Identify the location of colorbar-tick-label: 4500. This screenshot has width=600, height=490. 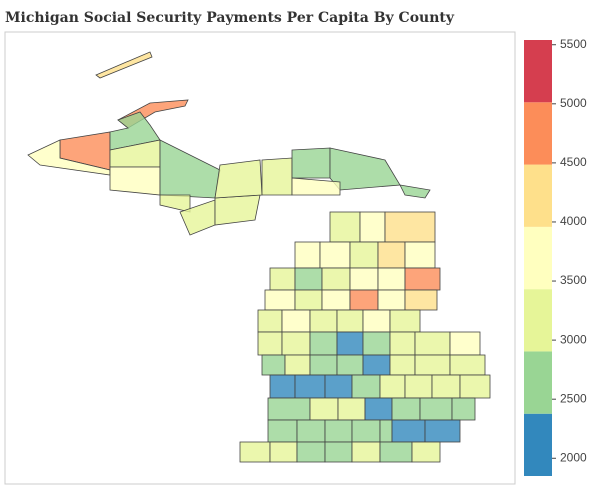
(573, 162).